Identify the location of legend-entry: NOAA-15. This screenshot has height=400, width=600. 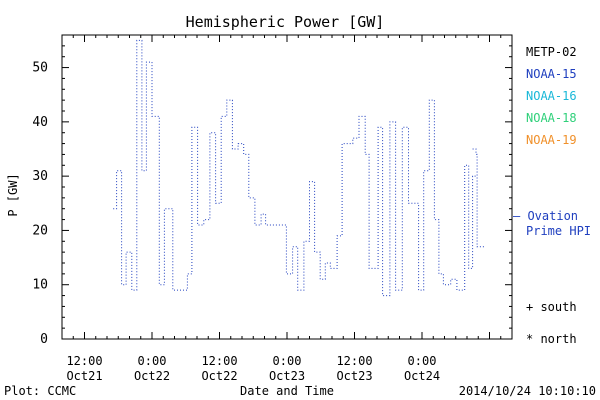
(551, 74).